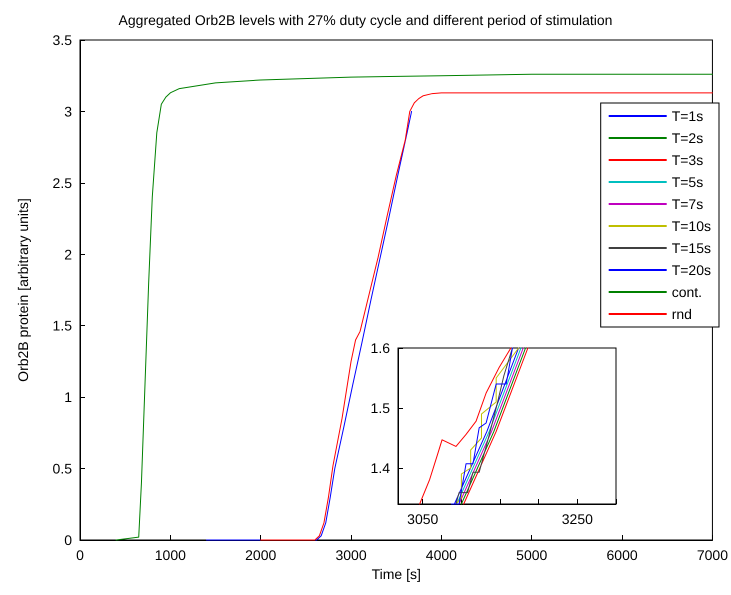  I want to click on legend-label: T=20s, so click(692, 270).